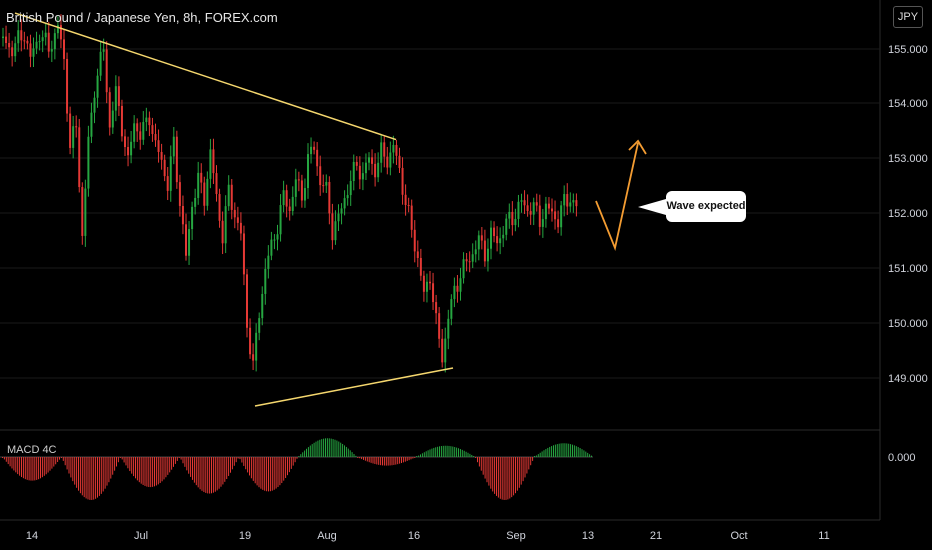 The image size is (932, 550). Describe the element at coordinates (32, 536) in the screenshot. I see `time-tick-label: 14` at that location.